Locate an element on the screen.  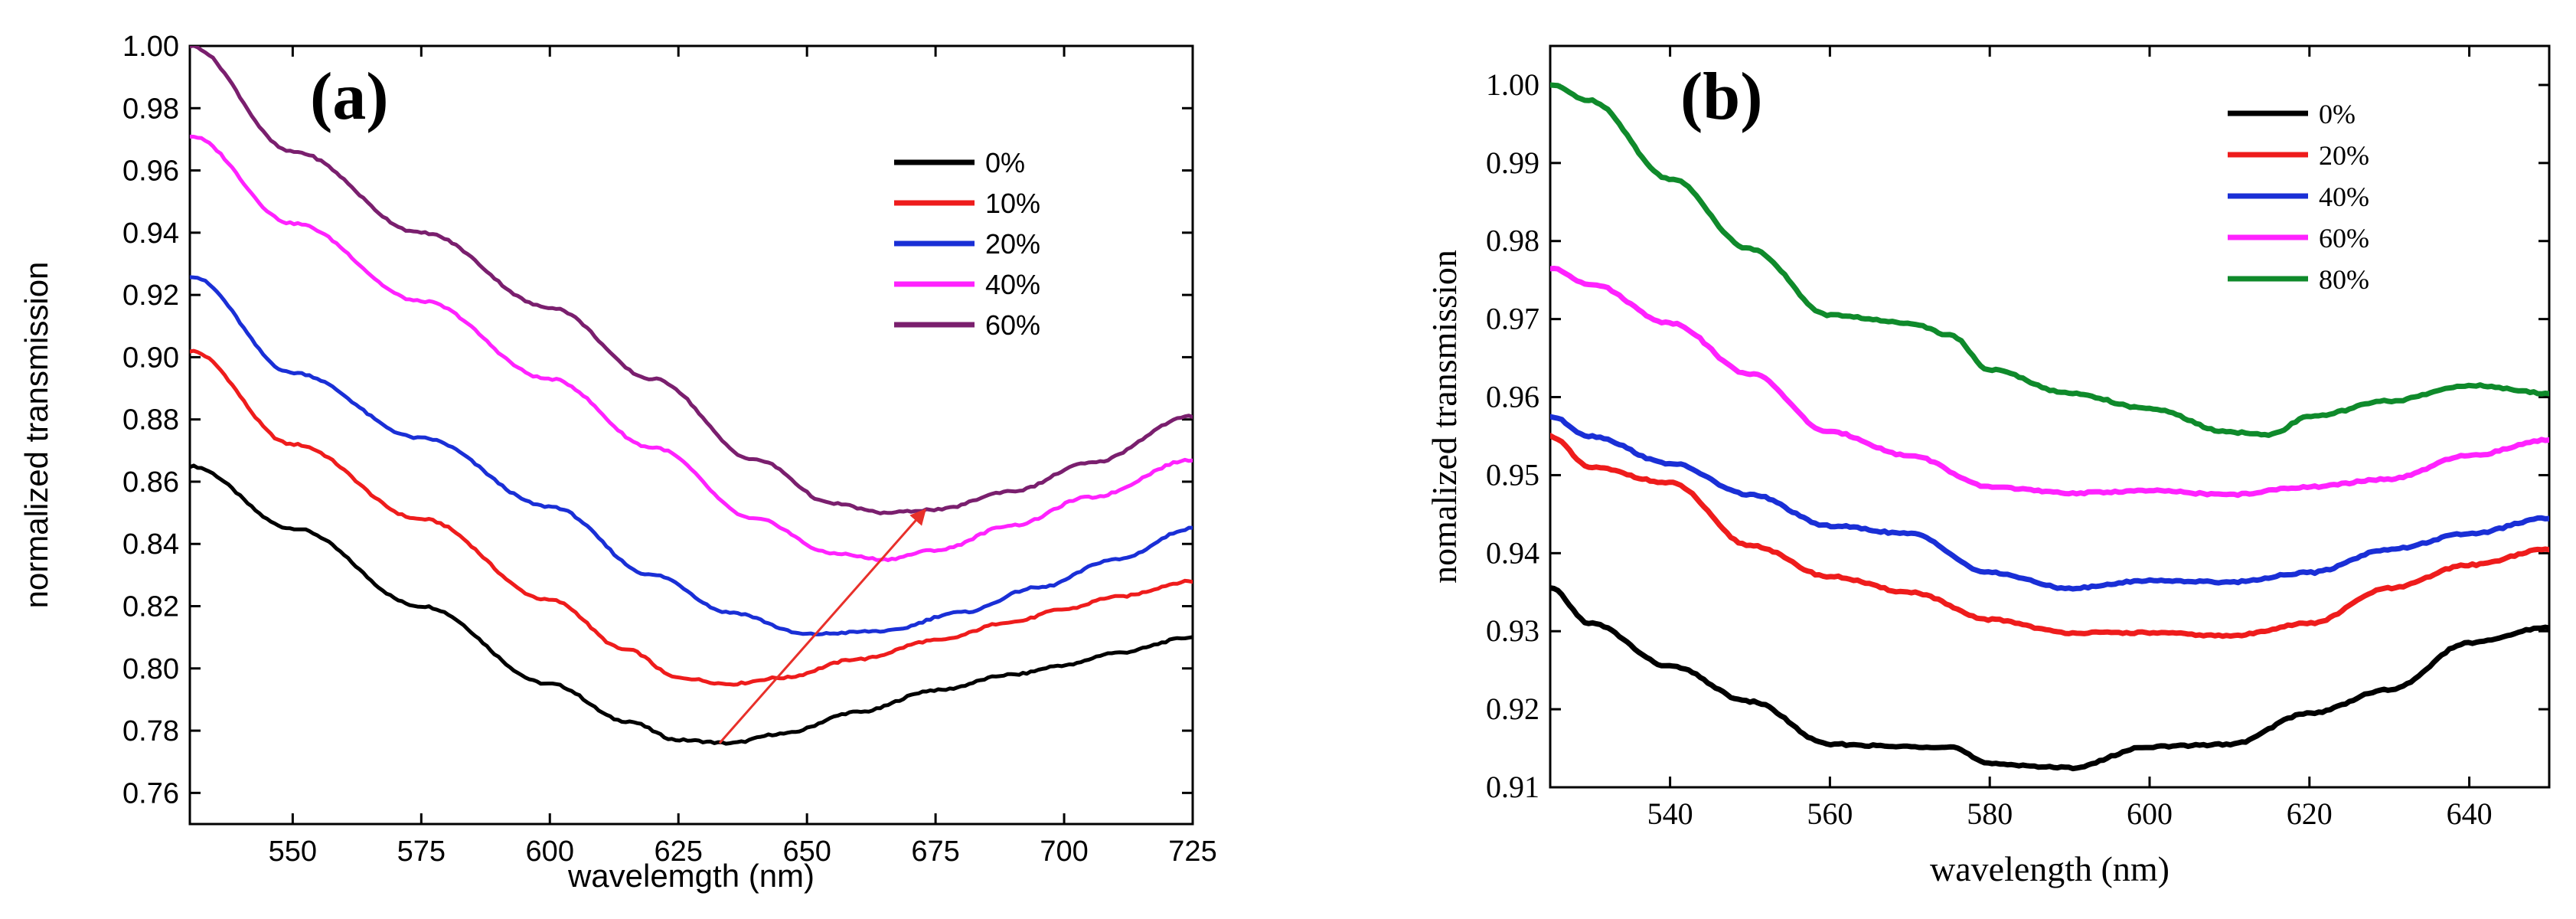
x-axis-label: wavelength (nm) is located at coordinates (2050, 868).